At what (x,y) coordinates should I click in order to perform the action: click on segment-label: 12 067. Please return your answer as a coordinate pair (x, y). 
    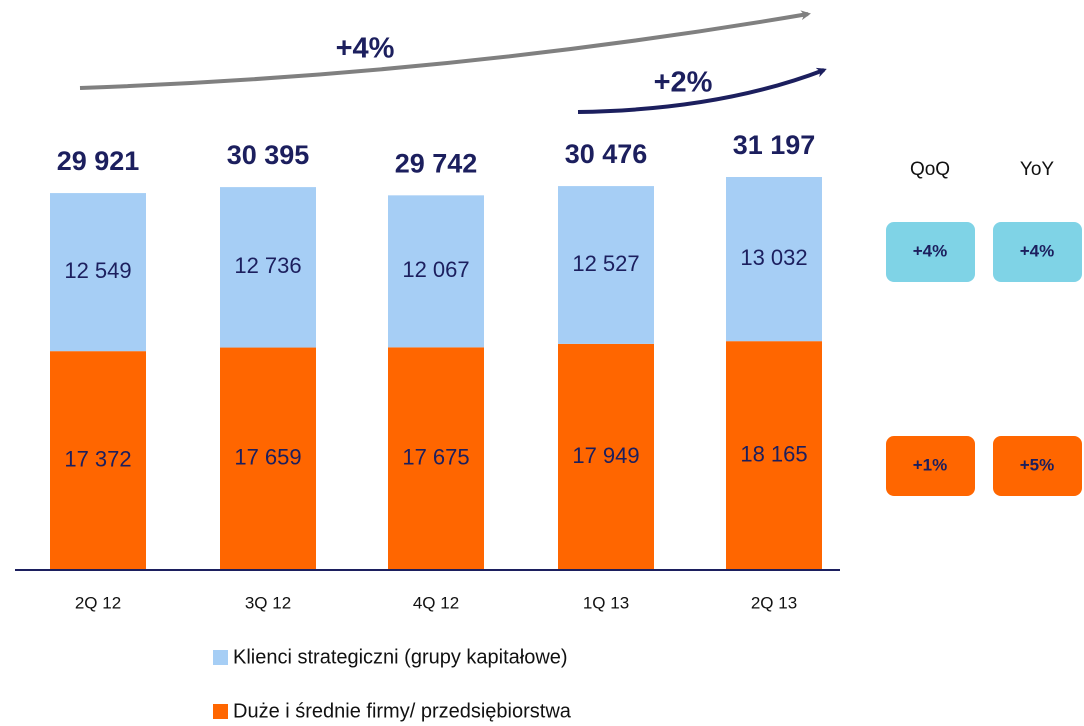
    Looking at the image, I should click on (435, 269).